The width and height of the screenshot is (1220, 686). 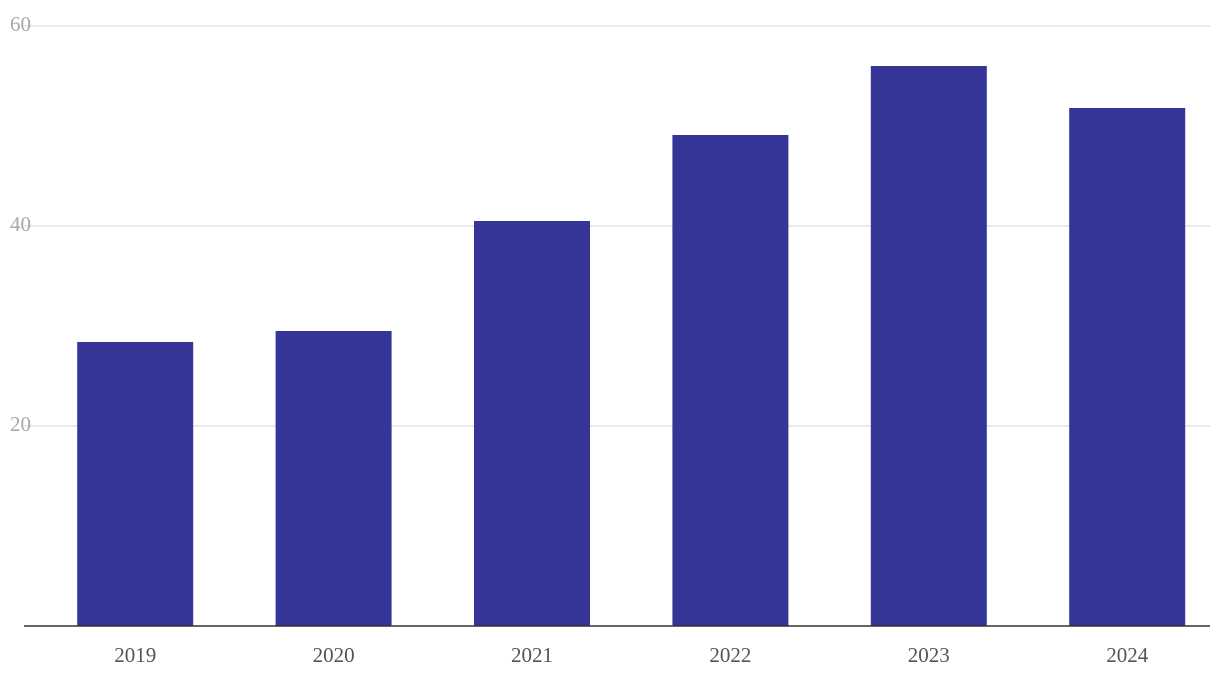 What do you see at coordinates (20, 424) in the screenshot?
I see `y-tick-label: 20` at bounding box center [20, 424].